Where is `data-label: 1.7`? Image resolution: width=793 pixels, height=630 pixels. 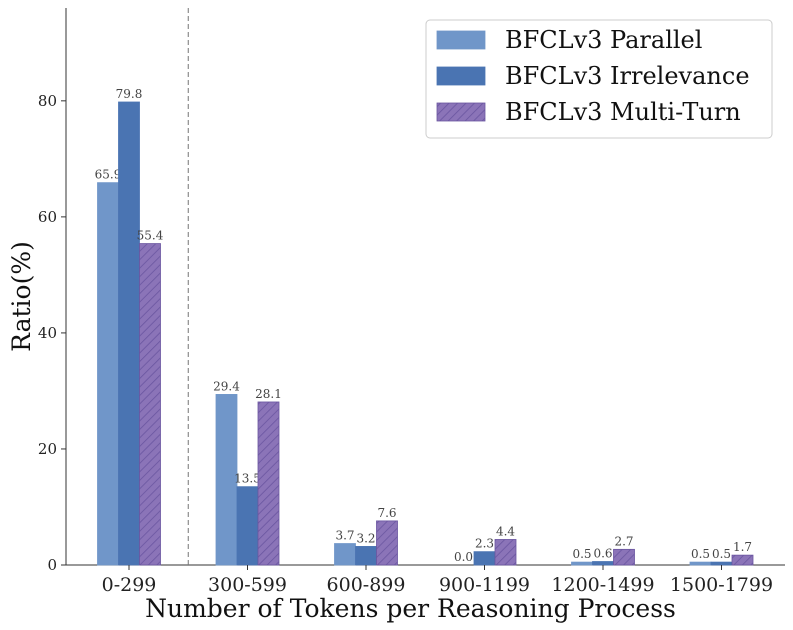
data-label: 1.7 is located at coordinates (742, 547).